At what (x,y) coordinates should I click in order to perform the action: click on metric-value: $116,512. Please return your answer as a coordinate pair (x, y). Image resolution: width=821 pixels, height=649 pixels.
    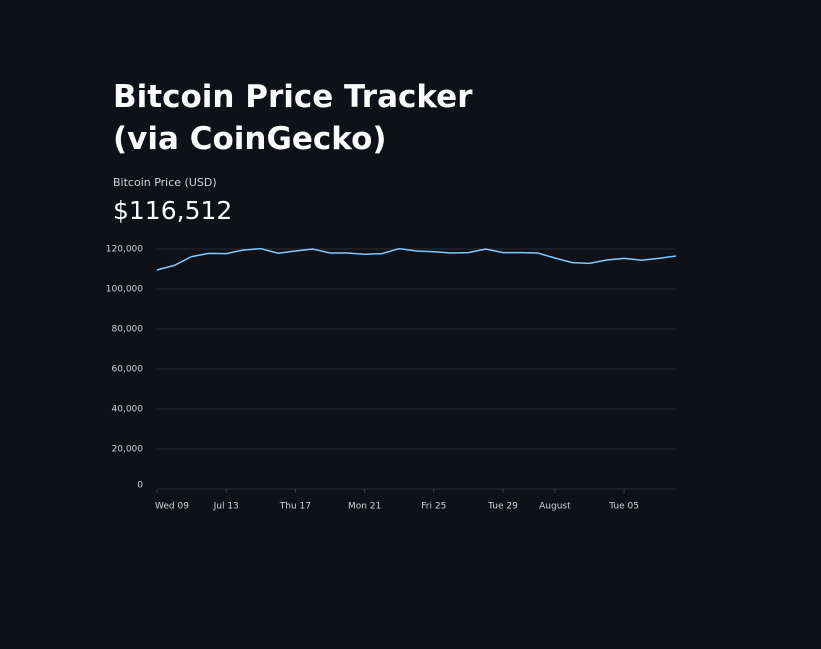
    Looking at the image, I should click on (173, 210).